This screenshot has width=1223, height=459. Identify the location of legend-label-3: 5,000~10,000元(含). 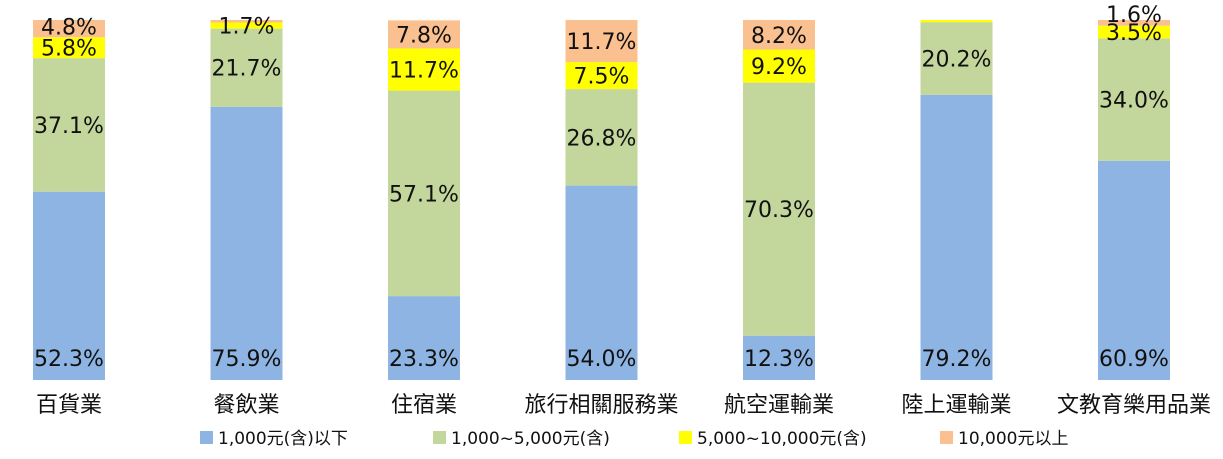
(782, 439).